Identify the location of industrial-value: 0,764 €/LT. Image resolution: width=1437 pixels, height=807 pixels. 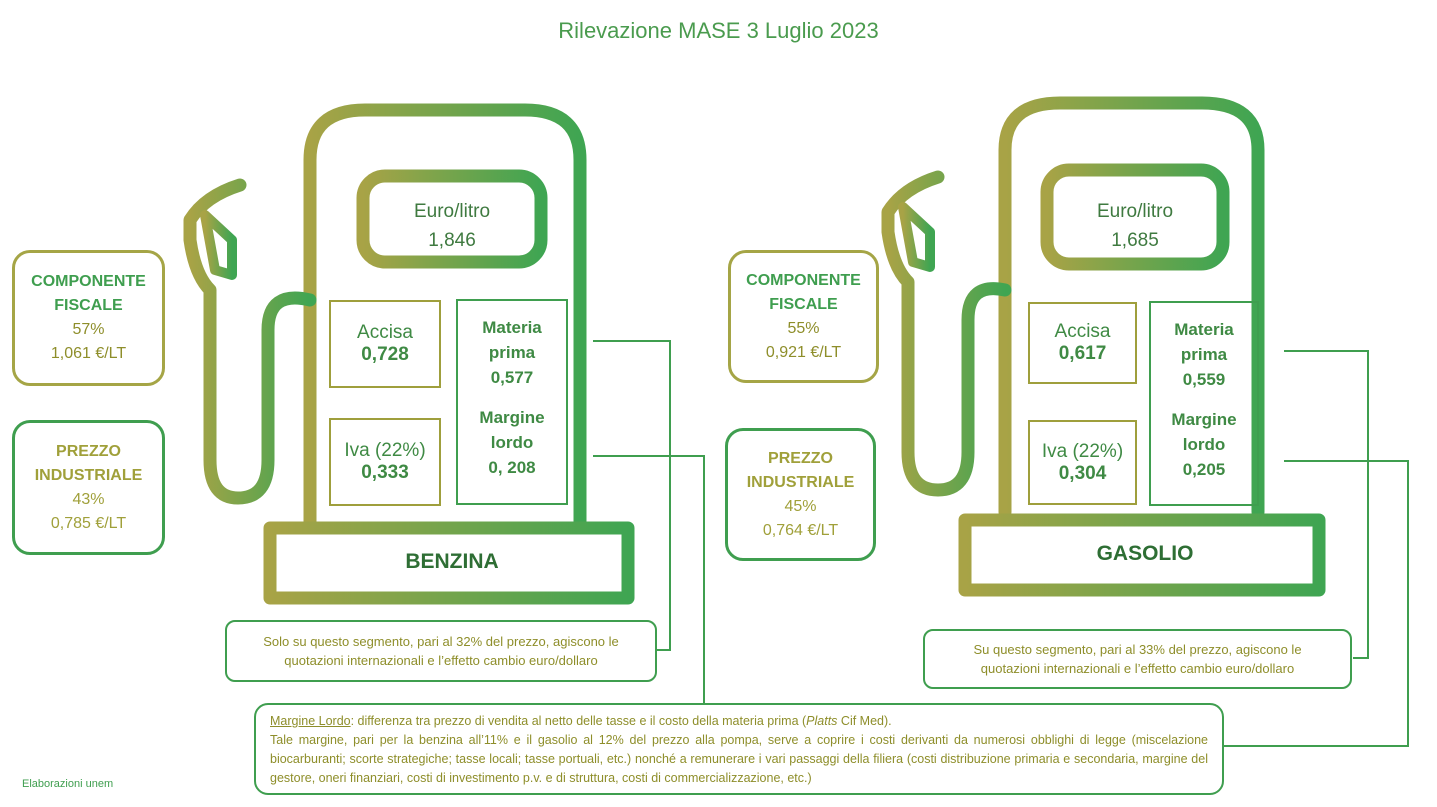
(800, 530).